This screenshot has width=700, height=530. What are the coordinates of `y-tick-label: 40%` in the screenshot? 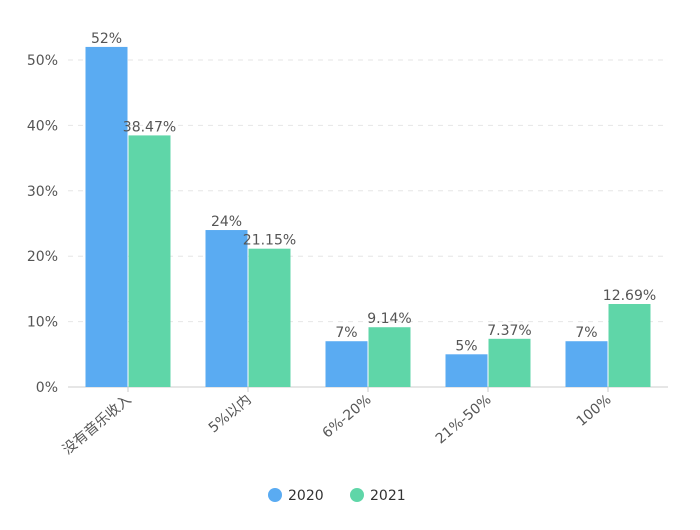 It's located at (42, 126).